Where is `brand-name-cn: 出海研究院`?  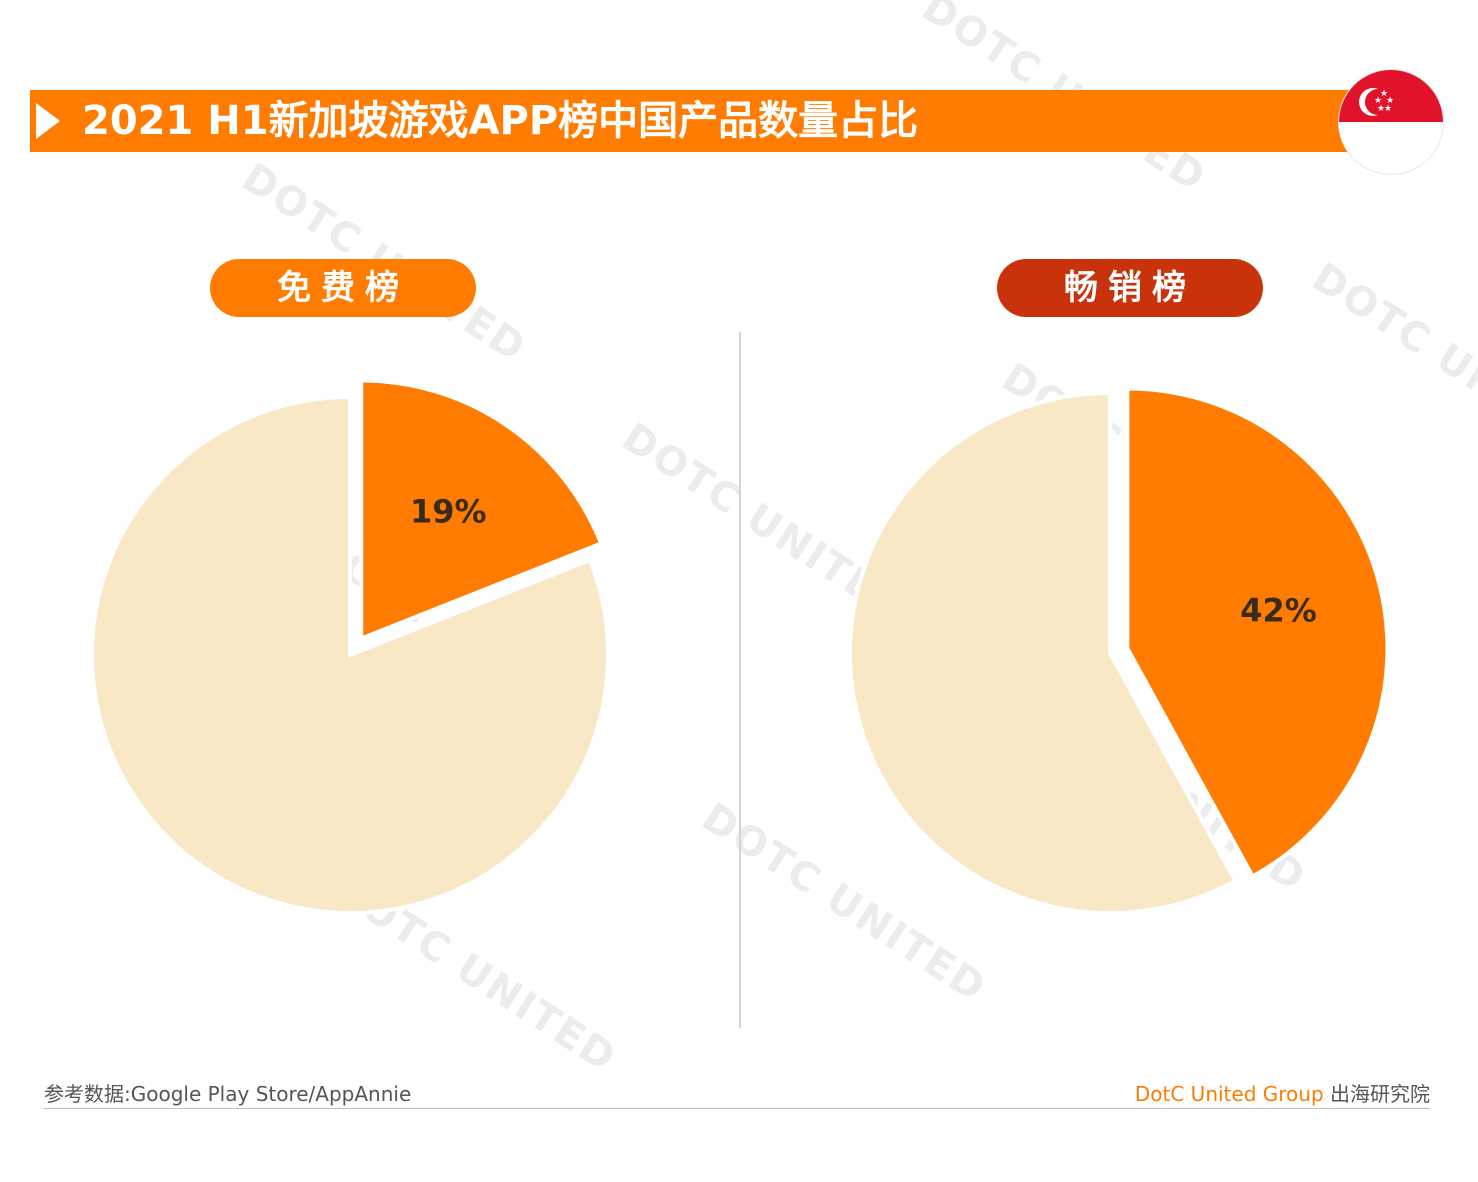
brand-name-cn: 出海研究院 is located at coordinates (1376, 1094).